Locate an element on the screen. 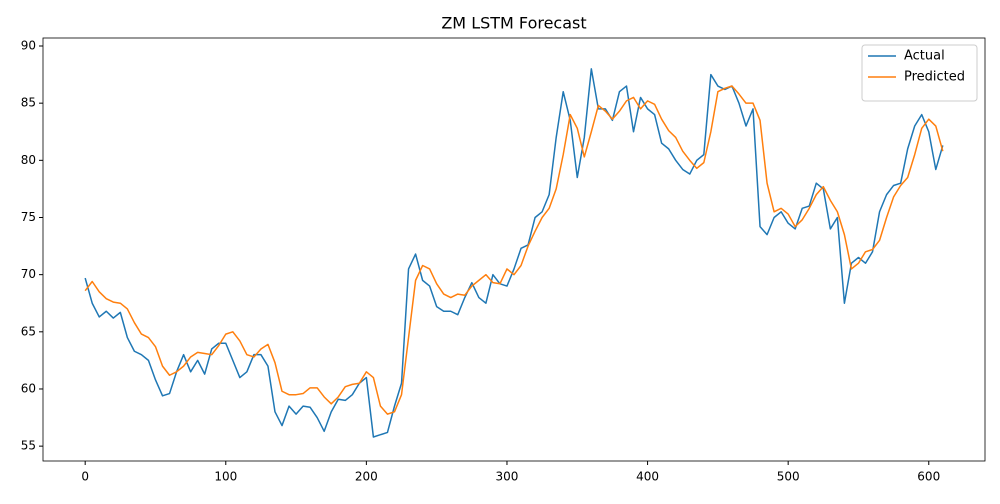  y-tick-label: 60 is located at coordinates (28, 388).